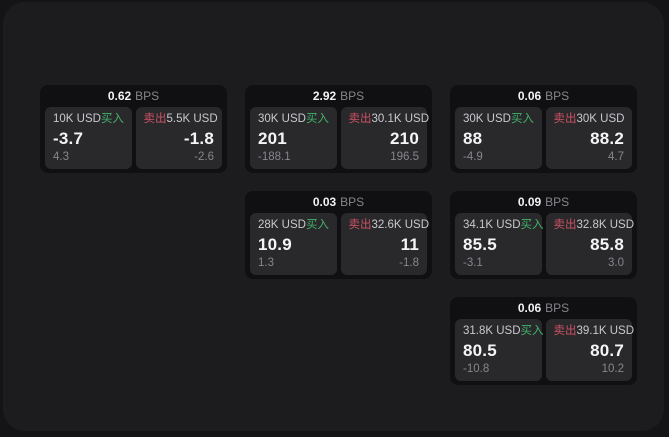 The image size is (669, 437). What do you see at coordinates (338, 246) in the screenshot?
I see `card-body: 28K USD 买入 10.9 1.3 卖出 32.6K USD 11 -1.8` at bounding box center [338, 246].